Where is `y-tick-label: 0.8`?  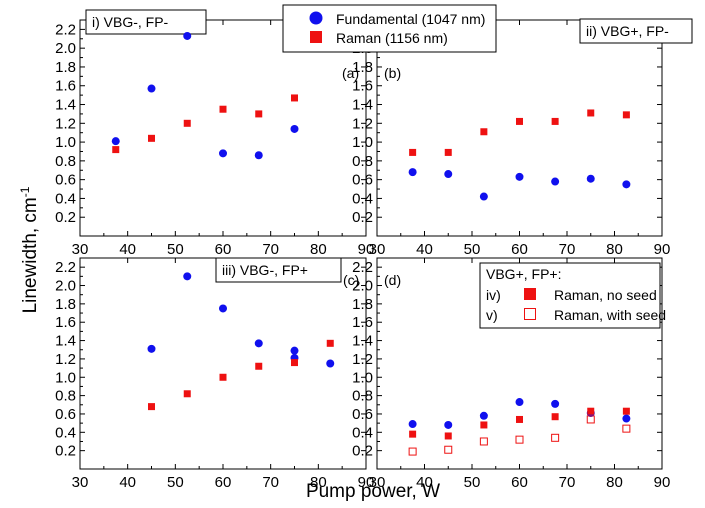
y-tick-label: 0.8 is located at coordinates (65, 161).